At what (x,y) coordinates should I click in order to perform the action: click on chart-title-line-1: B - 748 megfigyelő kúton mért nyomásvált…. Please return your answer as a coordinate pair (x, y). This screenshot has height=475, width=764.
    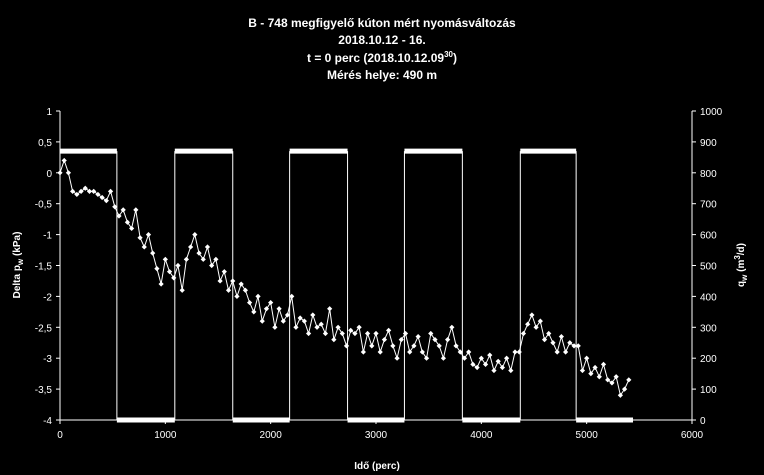
    Looking at the image, I should click on (382, 23).